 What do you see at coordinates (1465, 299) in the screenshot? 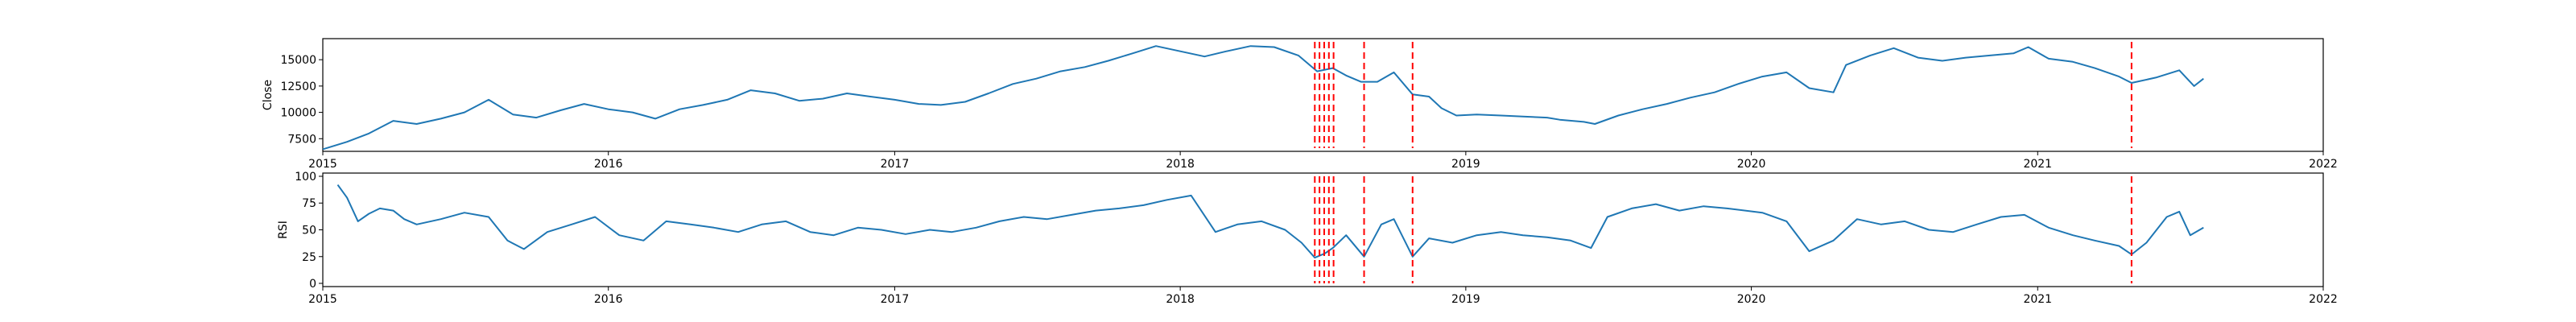
I see `rsi-x-tick-label: 2019` at bounding box center [1465, 299].